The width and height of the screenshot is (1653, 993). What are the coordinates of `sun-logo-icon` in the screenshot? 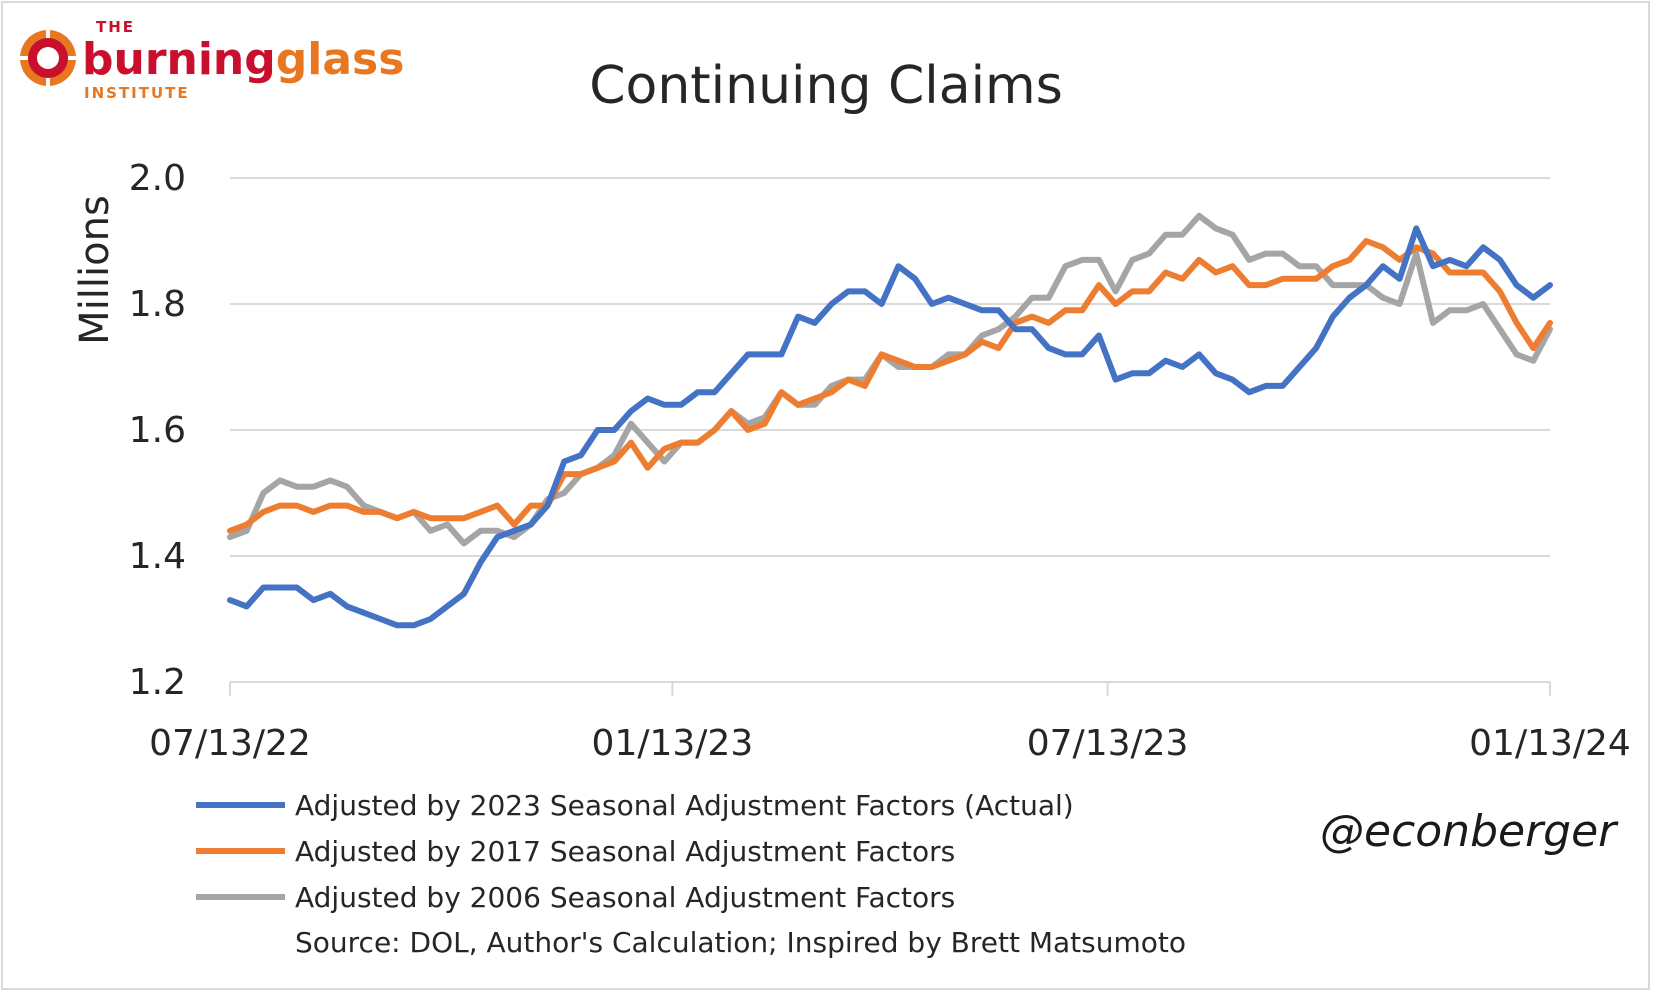 It's located at (48, 58).